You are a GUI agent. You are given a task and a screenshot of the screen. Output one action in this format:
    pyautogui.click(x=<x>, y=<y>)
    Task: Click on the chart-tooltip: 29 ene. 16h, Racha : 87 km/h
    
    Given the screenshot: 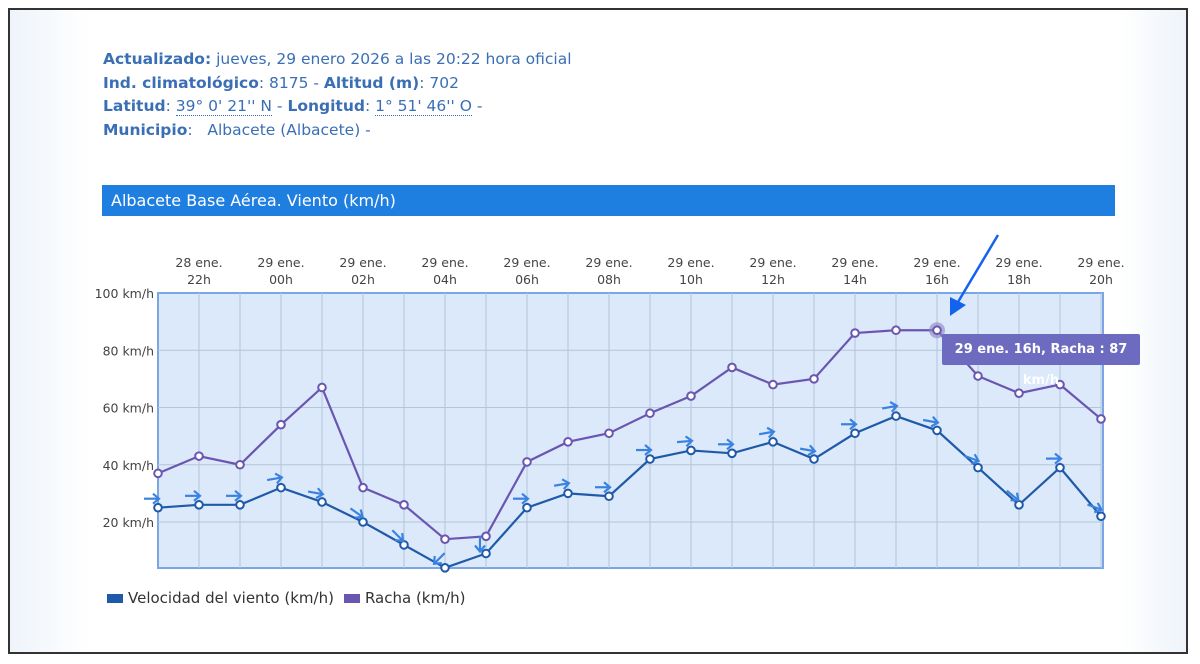 What is the action you would take?
    pyautogui.click(x=1041, y=361)
    